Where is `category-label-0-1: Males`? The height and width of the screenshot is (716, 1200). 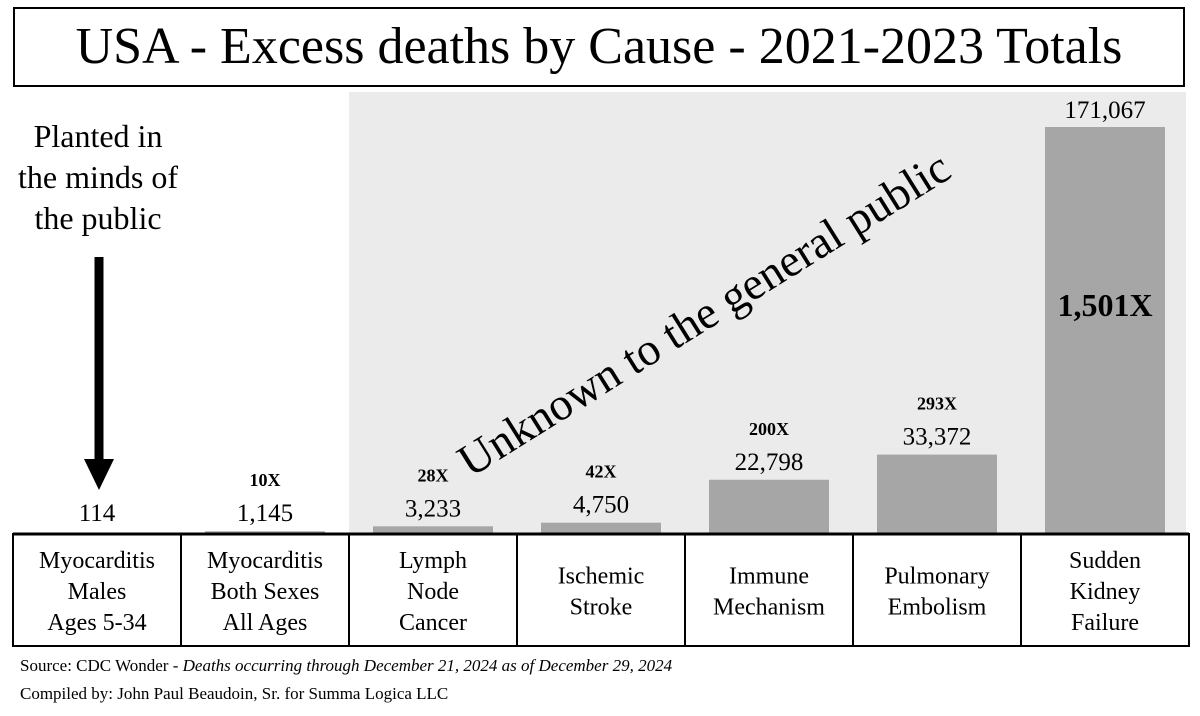
category-label-0-1: Males is located at coordinates (97, 592).